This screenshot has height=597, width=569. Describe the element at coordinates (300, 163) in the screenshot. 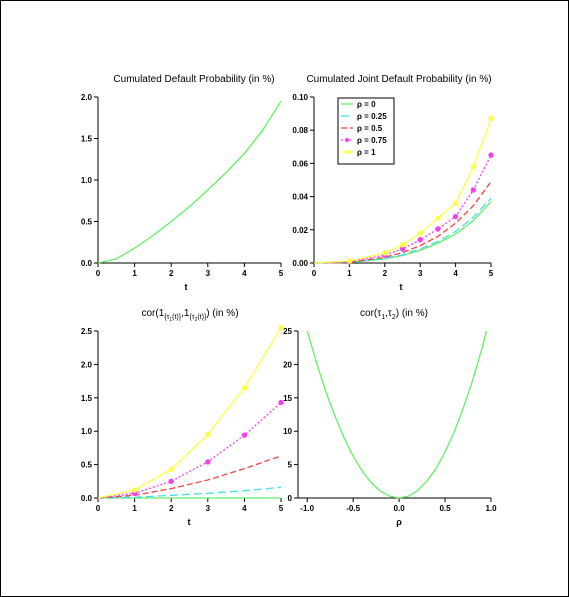

I see `y-tick-label: 0.06` at that location.